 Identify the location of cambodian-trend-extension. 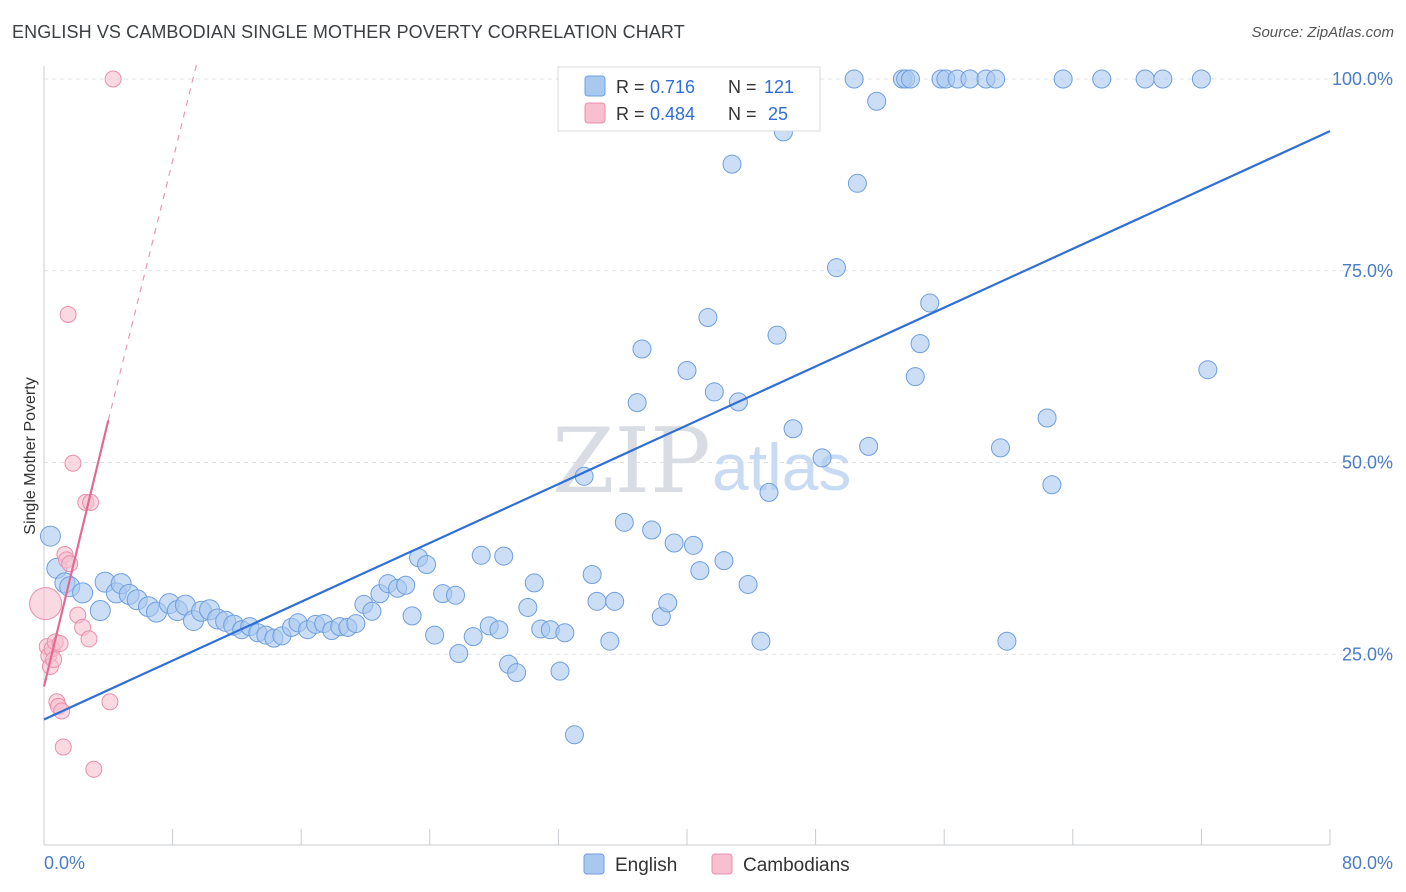
(152, 242).